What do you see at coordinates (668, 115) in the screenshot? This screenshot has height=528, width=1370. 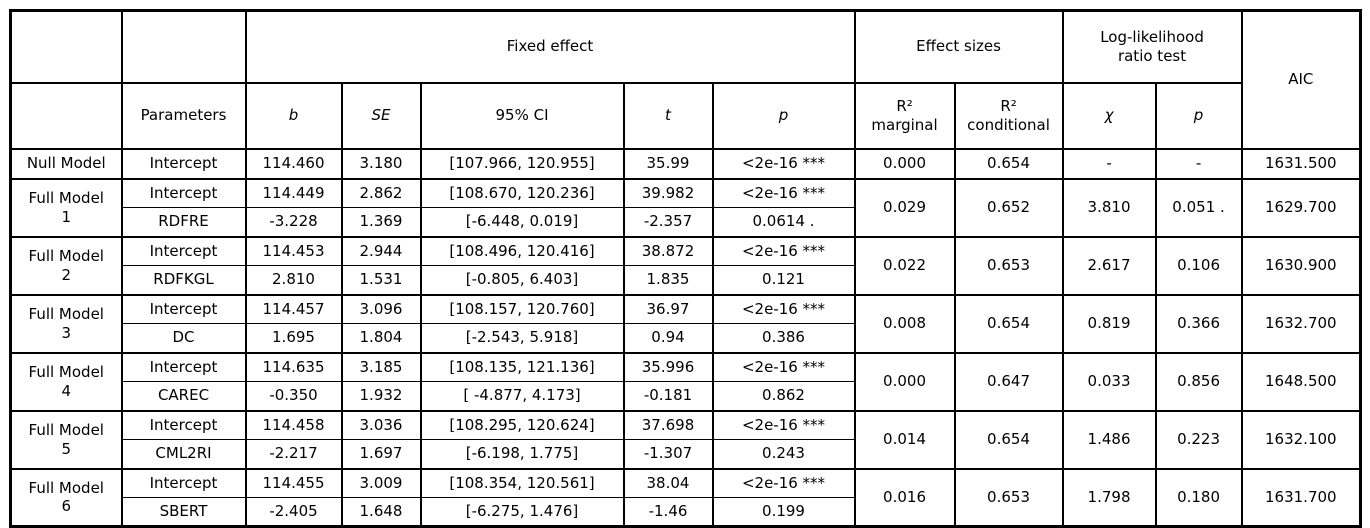 I see `header-t: t` at bounding box center [668, 115].